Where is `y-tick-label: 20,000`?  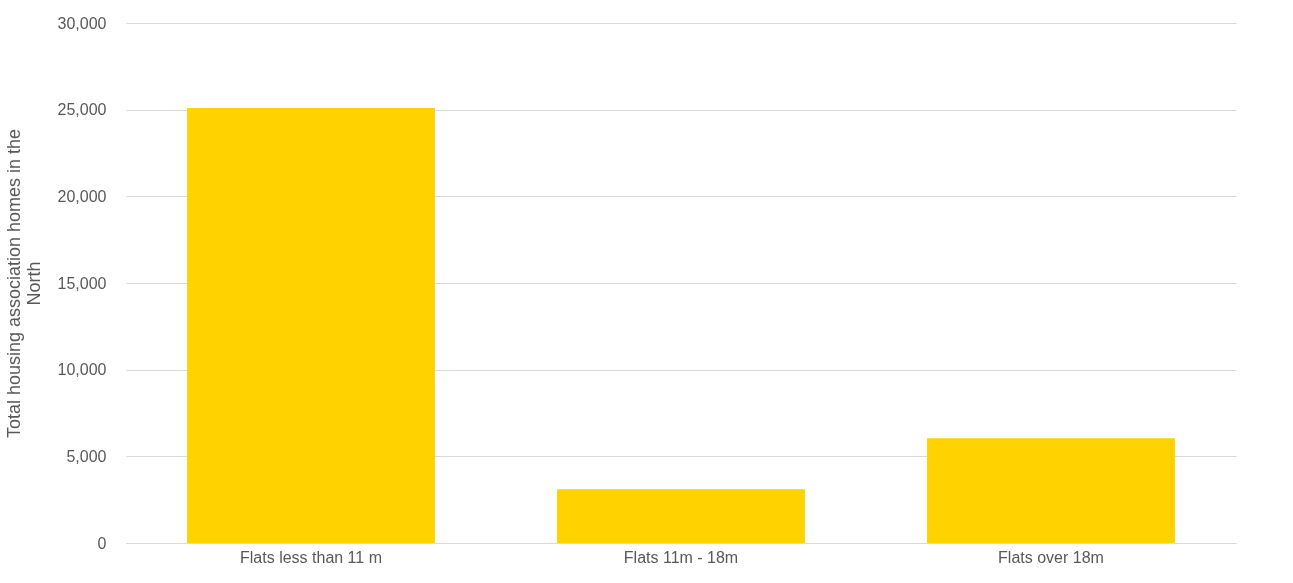
y-tick-label: 20,000 is located at coordinates (82, 196).